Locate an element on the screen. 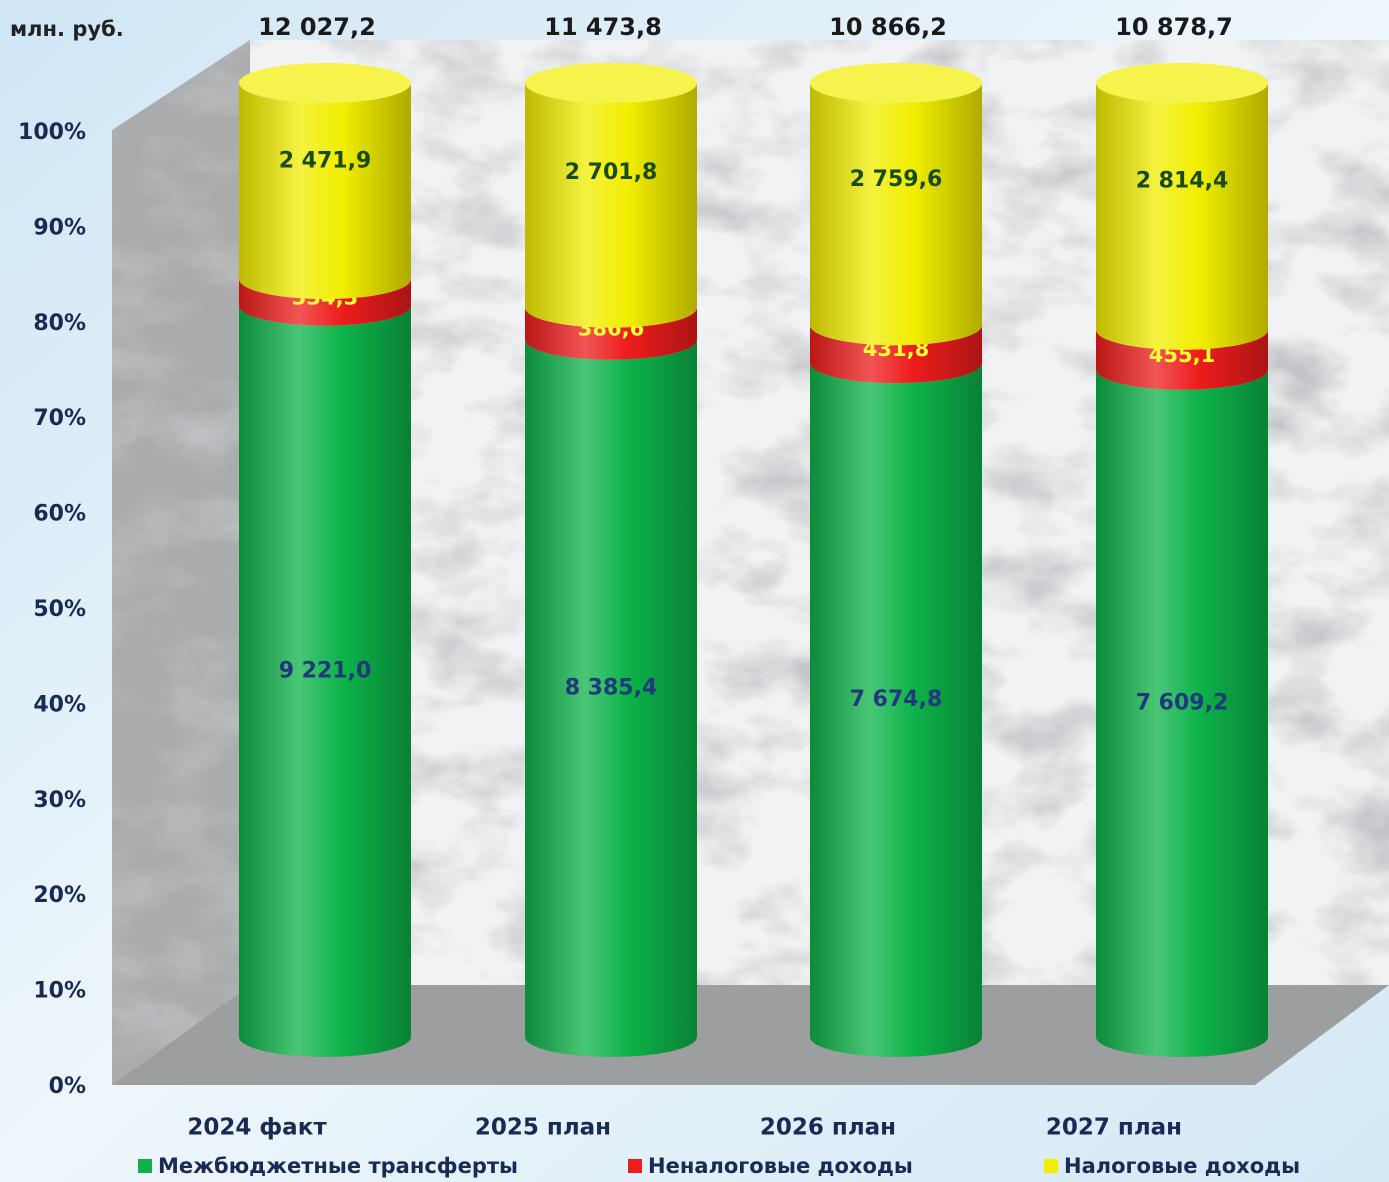 This screenshot has height=1182, width=1389. value-label: 2 471,9 is located at coordinates (325, 160).